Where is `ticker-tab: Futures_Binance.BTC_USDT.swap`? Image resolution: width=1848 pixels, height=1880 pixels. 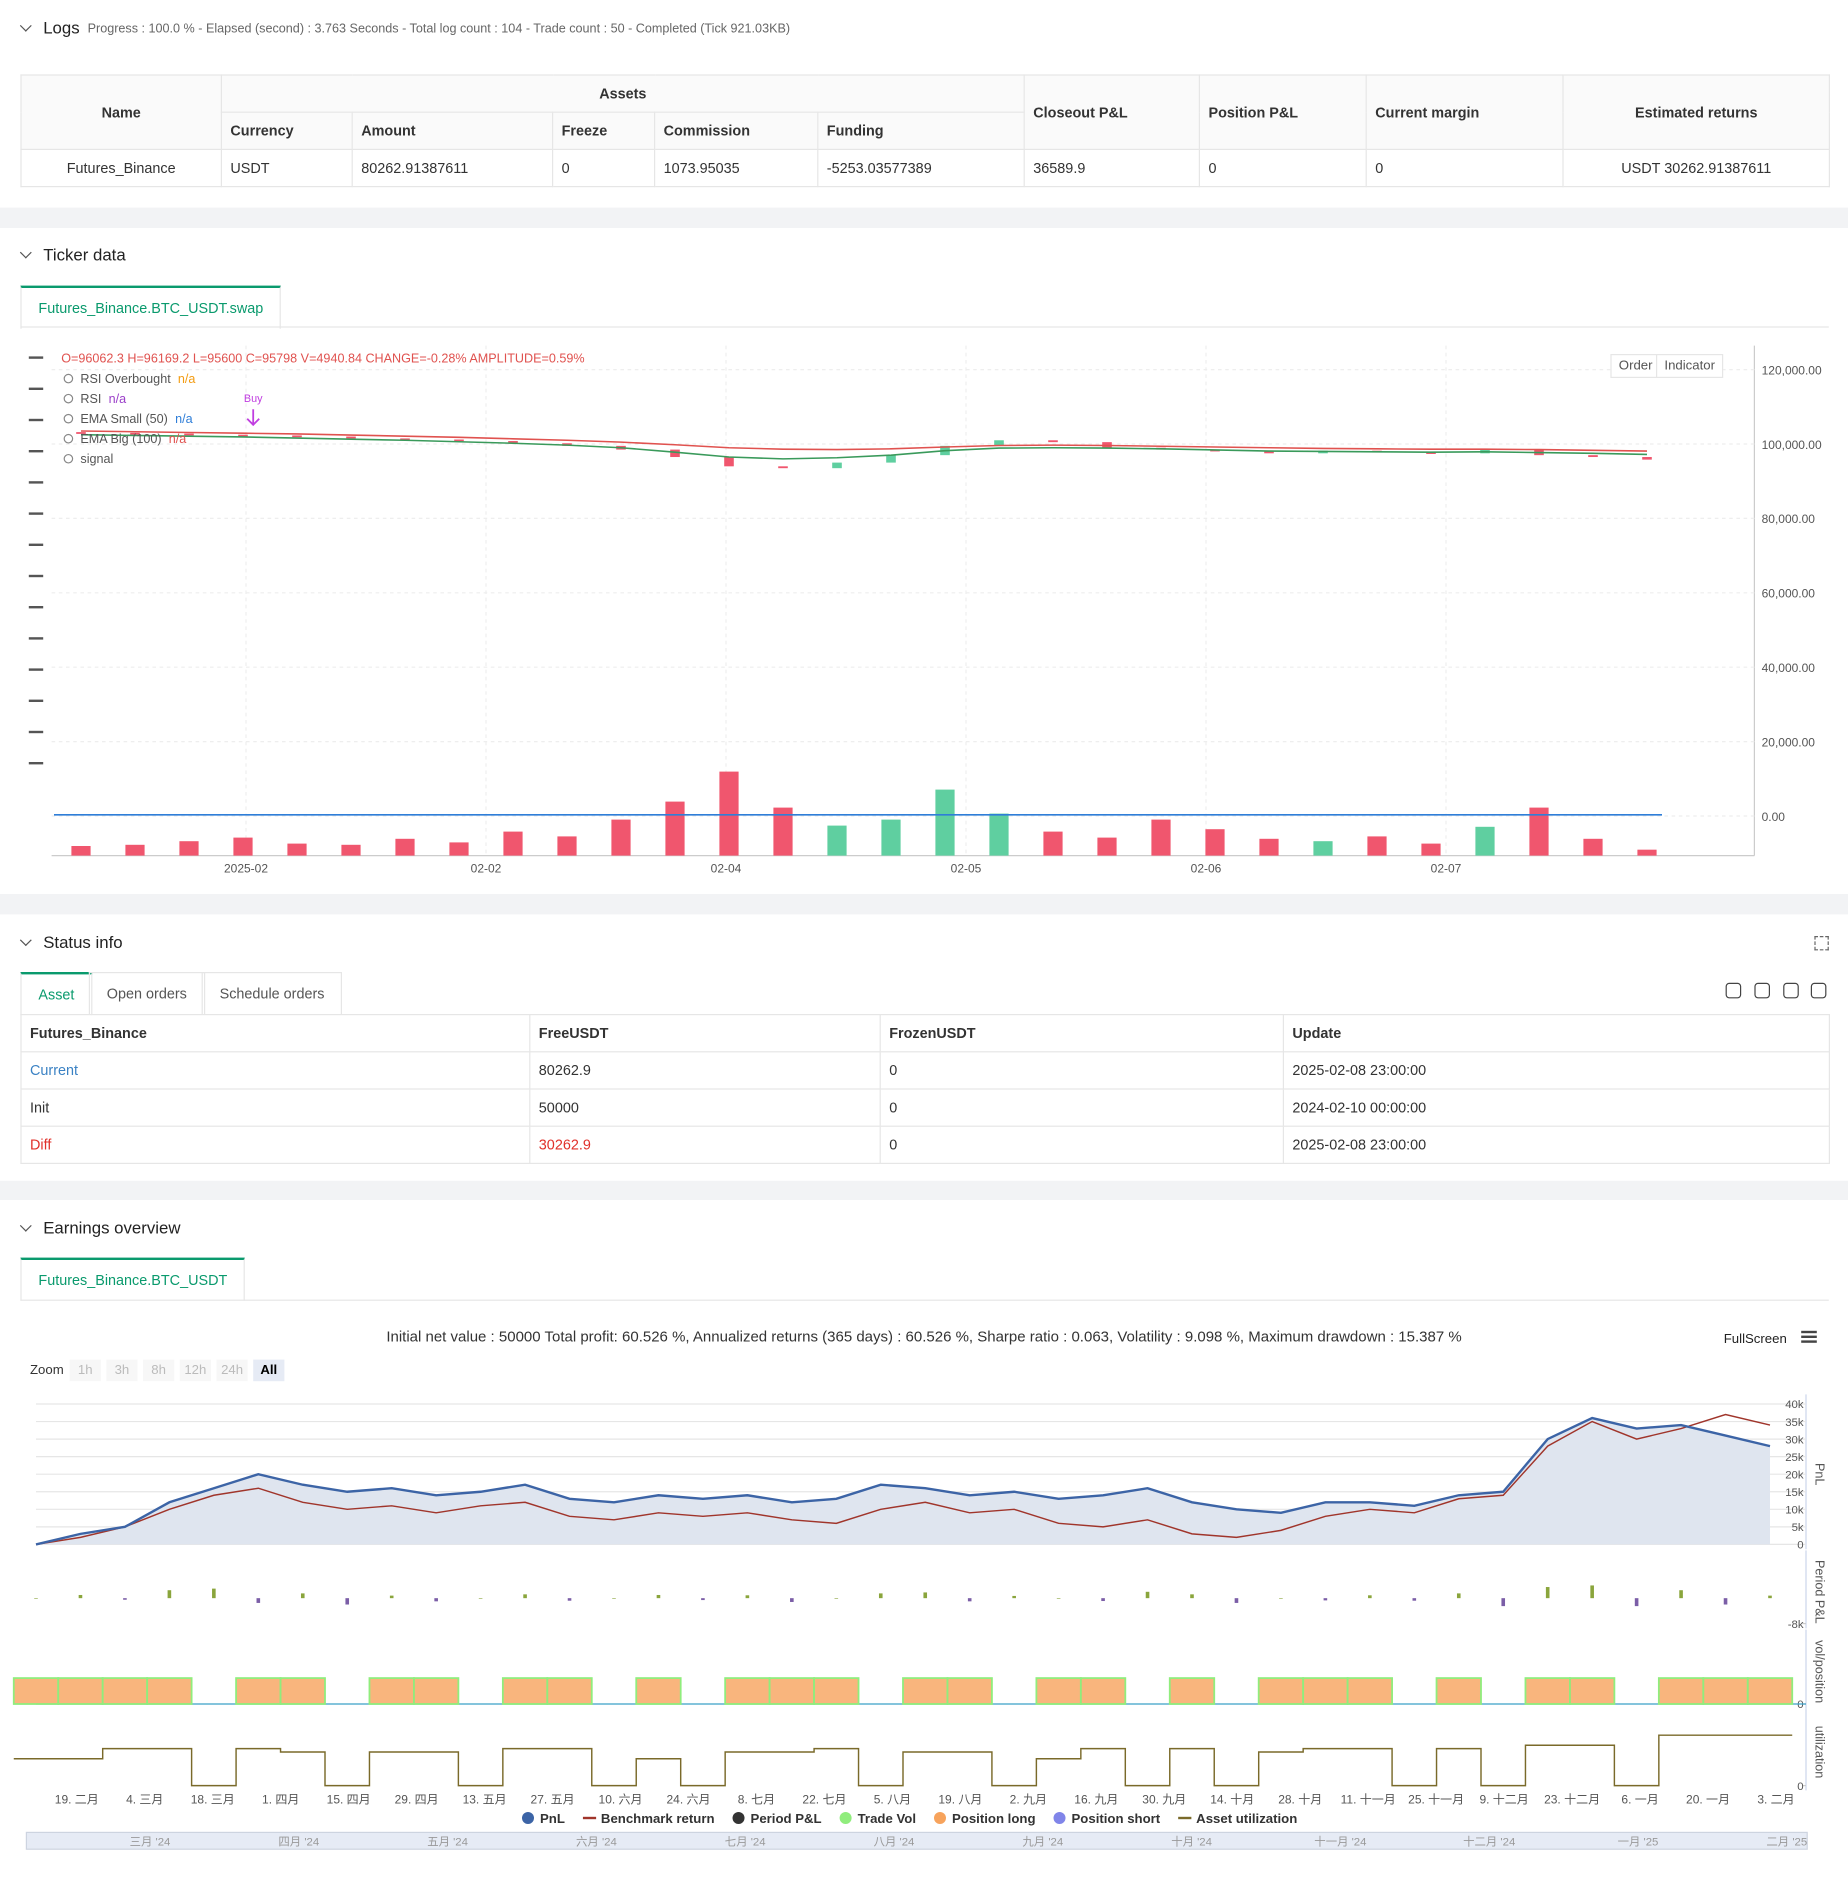
ticker-tab: Futures_Binance.BTC_USDT.swap is located at coordinates (151, 307).